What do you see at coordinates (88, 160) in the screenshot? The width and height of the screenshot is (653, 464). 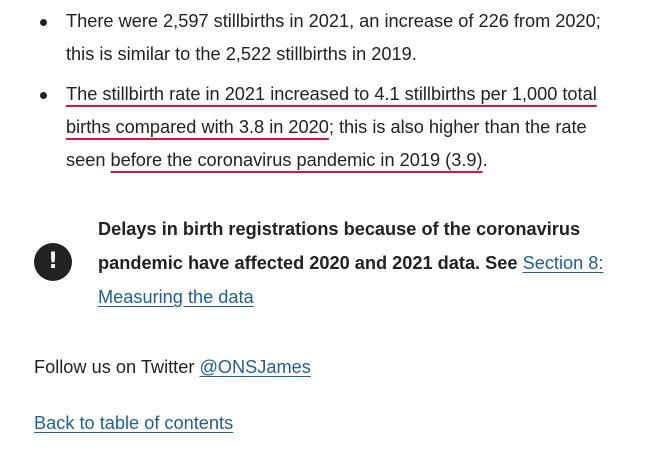 I see `bullet-text-segment: seen` at bounding box center [88, 160].